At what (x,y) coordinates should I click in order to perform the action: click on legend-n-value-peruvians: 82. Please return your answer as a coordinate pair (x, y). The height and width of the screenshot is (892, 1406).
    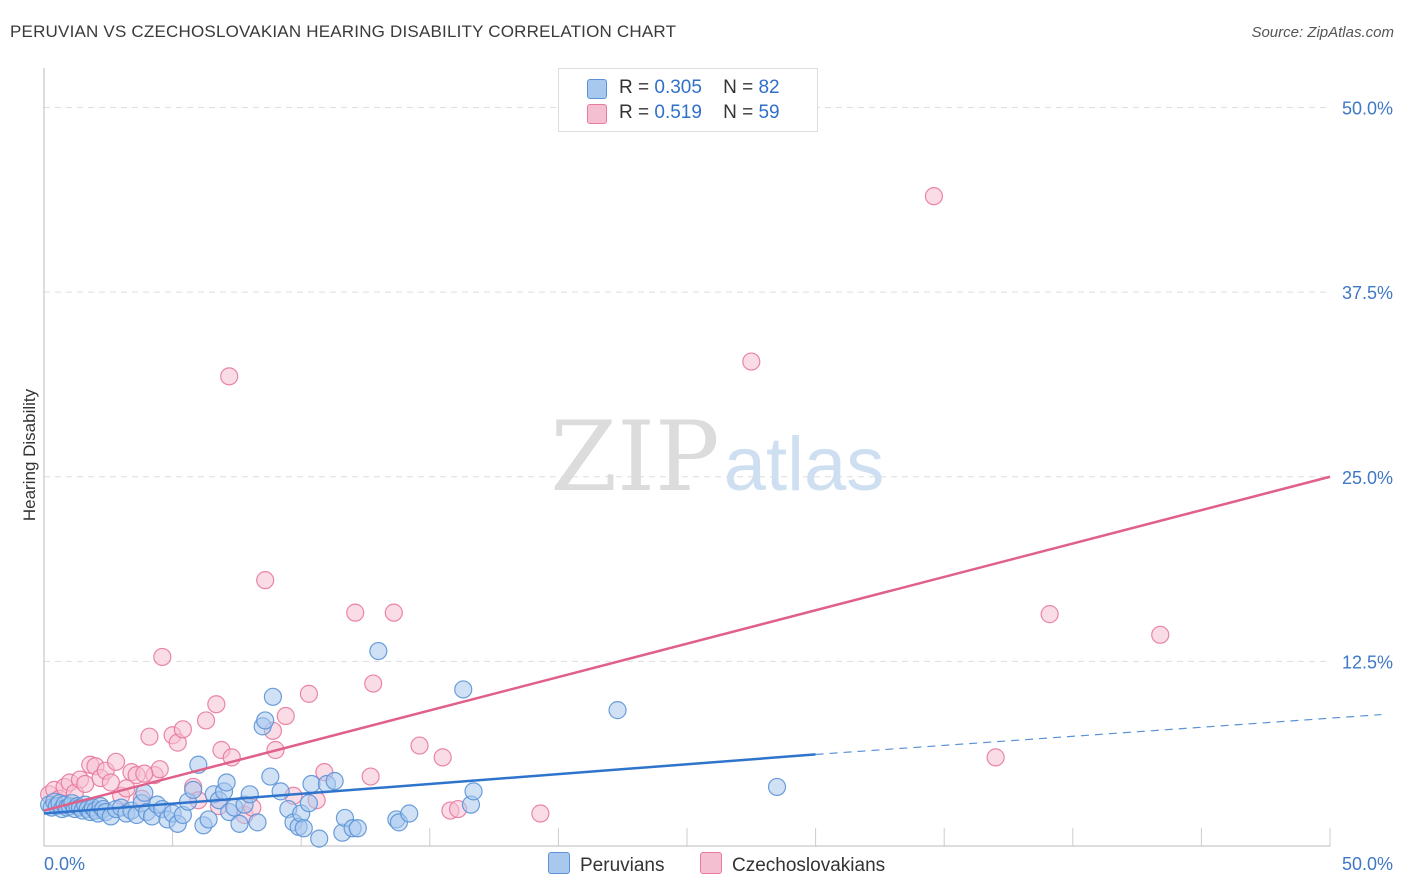
    Looking at the image, I should click on (769, 87).